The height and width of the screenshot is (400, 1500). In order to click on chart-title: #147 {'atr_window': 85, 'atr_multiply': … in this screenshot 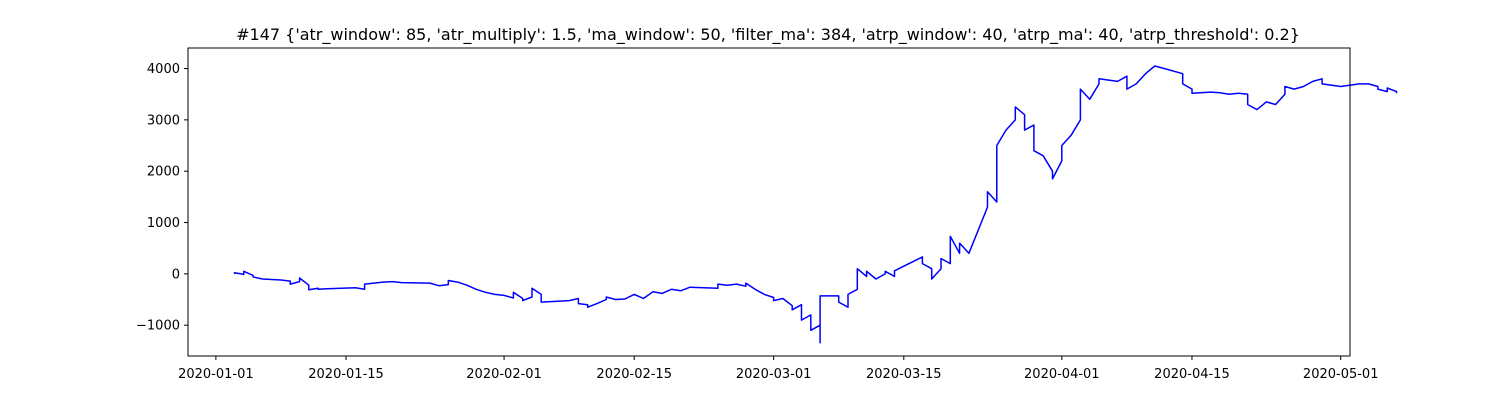, I will do `click(768, 35)`.